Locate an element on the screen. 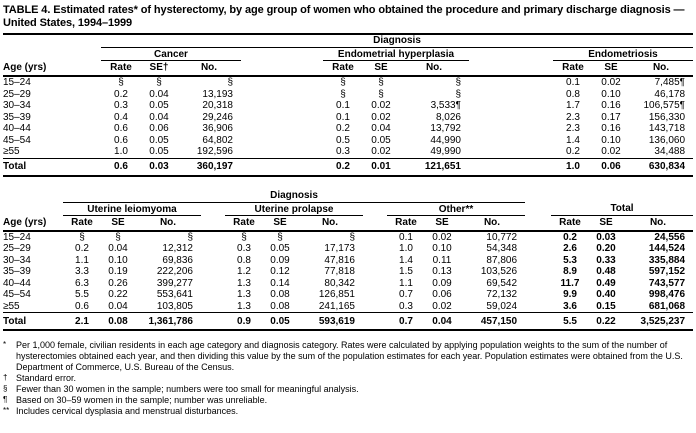 The image size is (696, 433). cell-no-total: 144,524 is located at coordinates (667, 248).